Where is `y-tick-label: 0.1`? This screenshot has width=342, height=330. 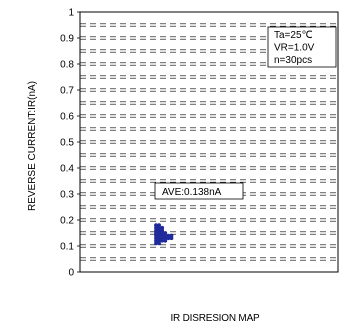
y-tick-label: 0.1 is located at coordinates (67, 247).